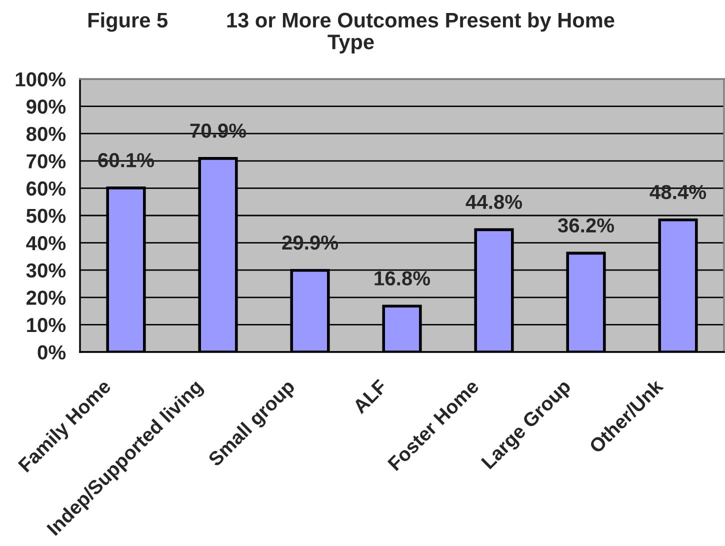 This screenshot has width=725, height=546. What do you see at coordinates (46, 188) in the screenshot?
I see `y-tick-label: 60%` at bounding box center [46, 188].